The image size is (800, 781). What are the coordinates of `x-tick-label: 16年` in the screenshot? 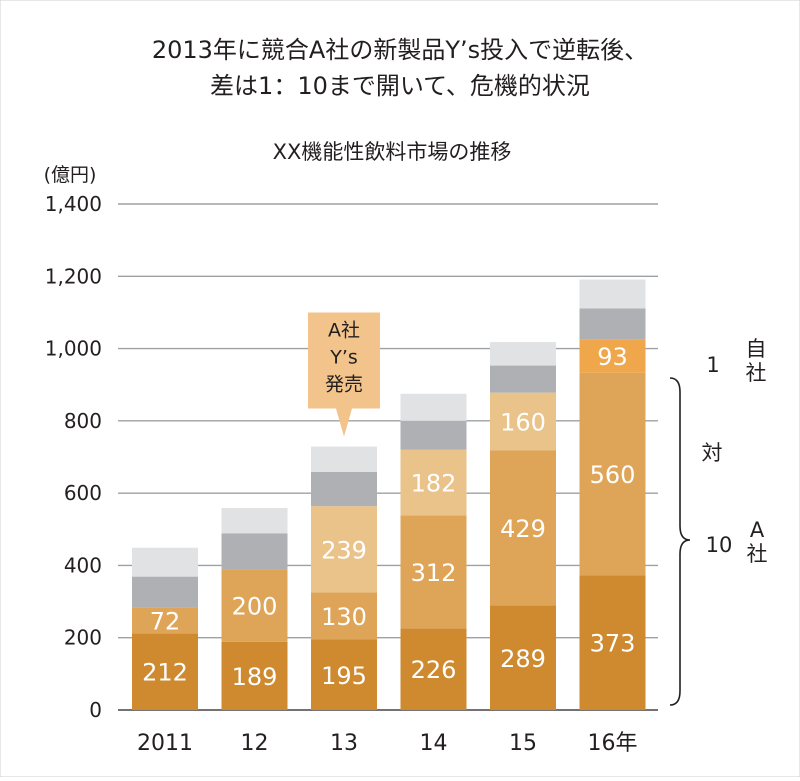 It's located at (613, 743).